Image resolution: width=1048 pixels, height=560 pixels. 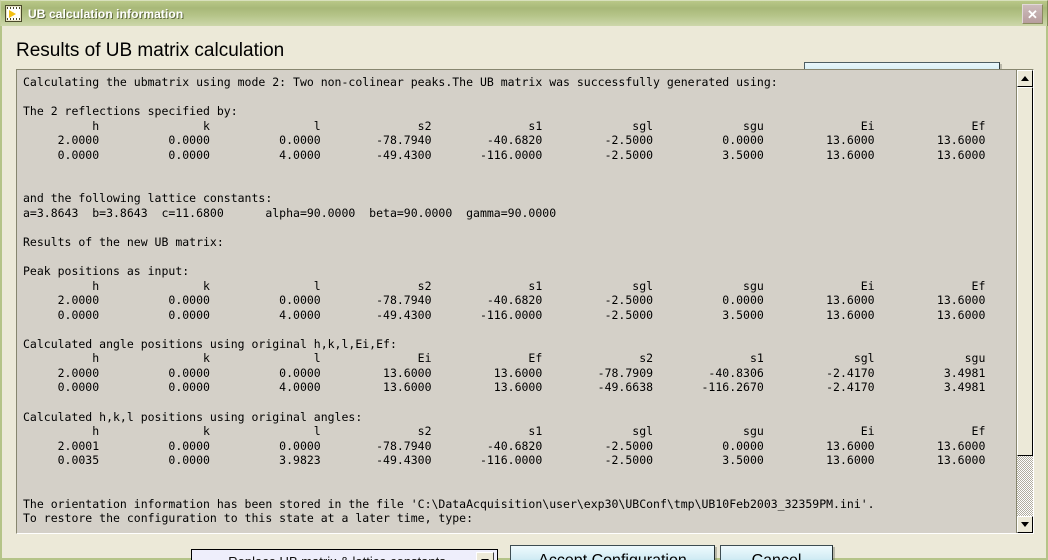 What do you see at coordinates (1032, 14) in the screenshot?
I see `close-icon: ✕` at bounding box center [1032, 14].